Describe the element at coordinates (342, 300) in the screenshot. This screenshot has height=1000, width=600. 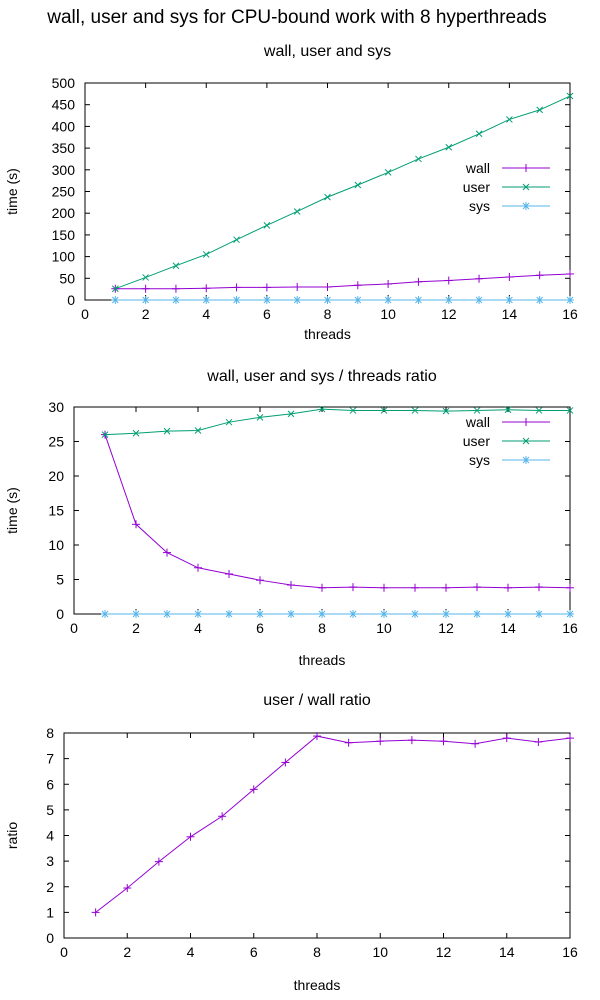
I see `series-sys` at that location.